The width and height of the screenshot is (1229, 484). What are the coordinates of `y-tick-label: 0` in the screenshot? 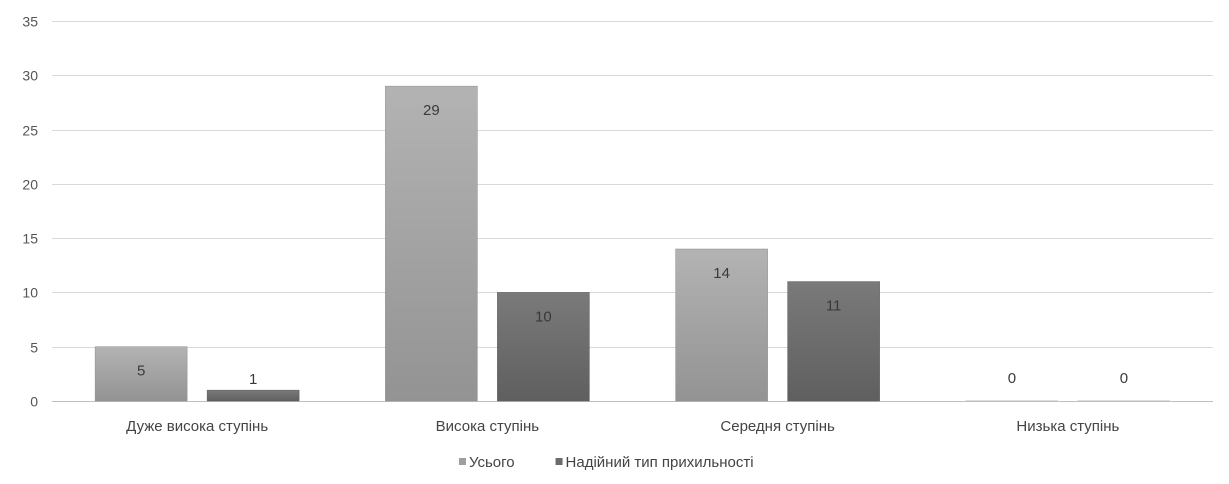 It's located at (34, 402).